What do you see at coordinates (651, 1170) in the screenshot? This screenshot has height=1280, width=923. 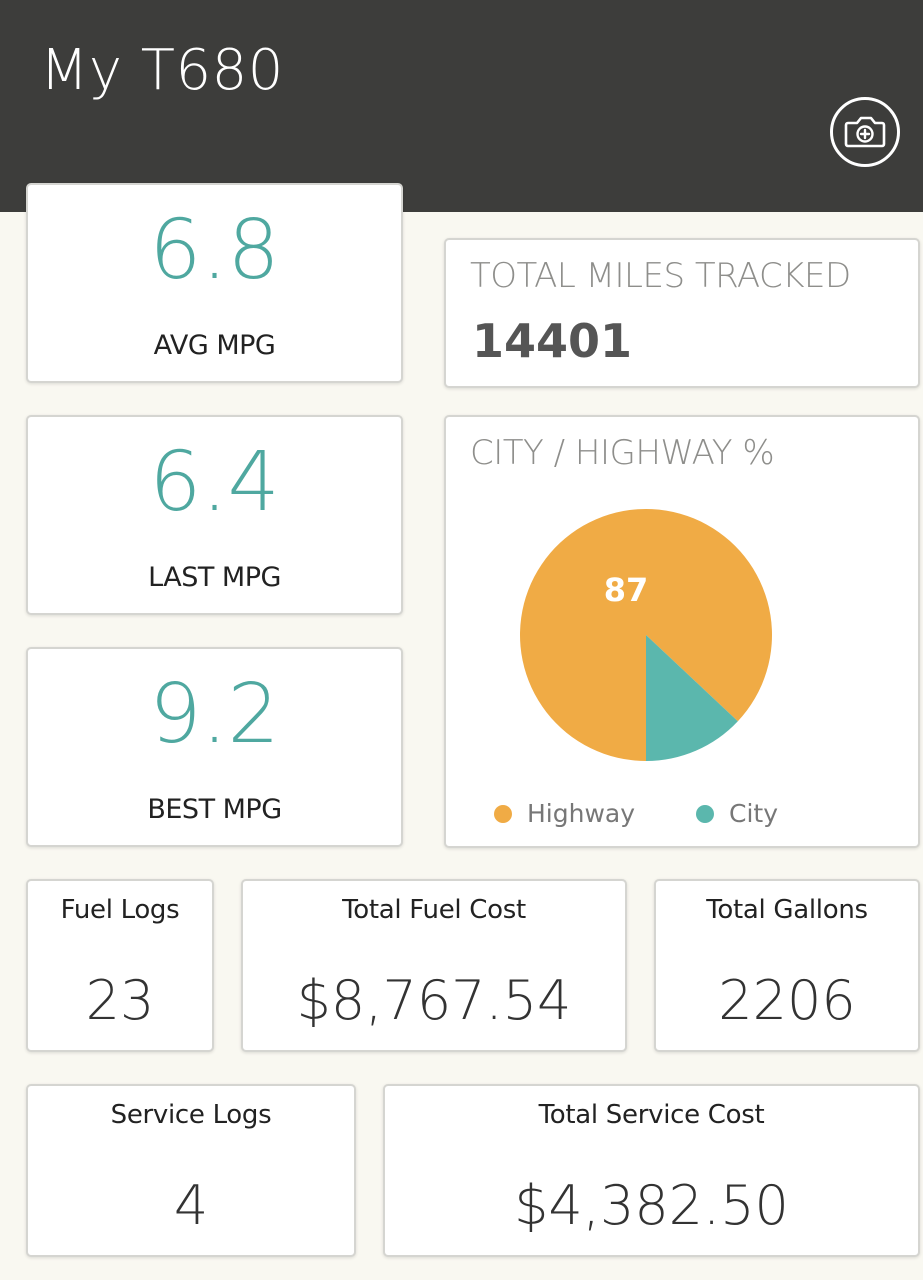 I see `total-service-cost-card: Total Service Cost $4,382.50` at bounding box center [651, 1170].